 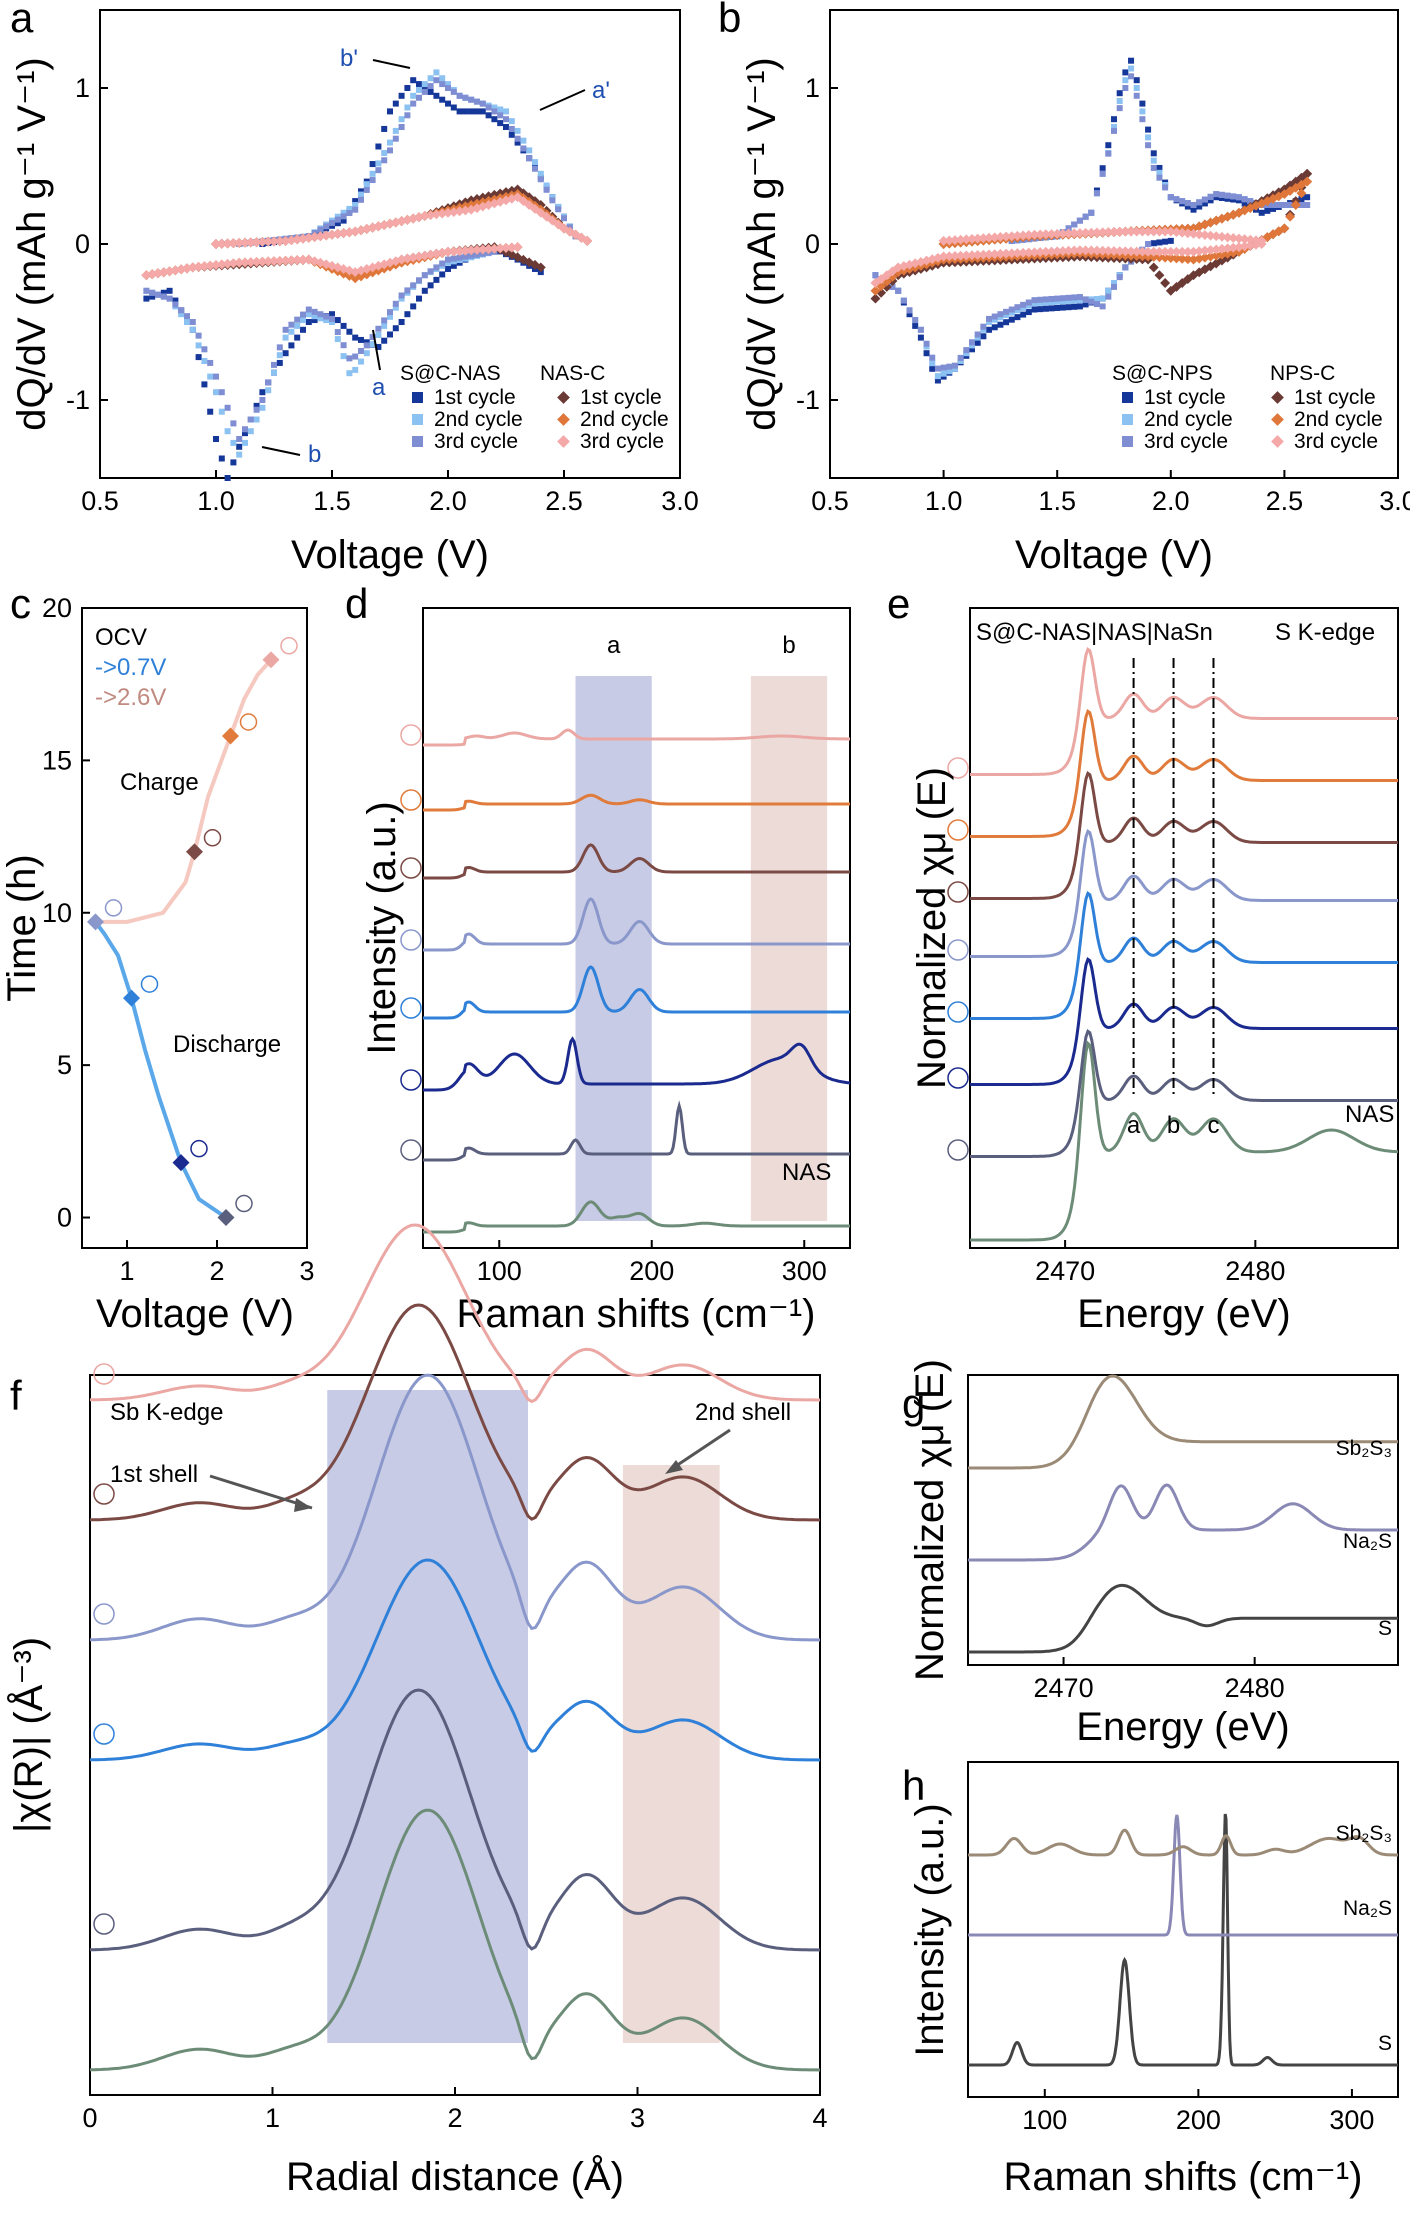 I want to click on ref-spectrum, so click(x=1183, y=1618).